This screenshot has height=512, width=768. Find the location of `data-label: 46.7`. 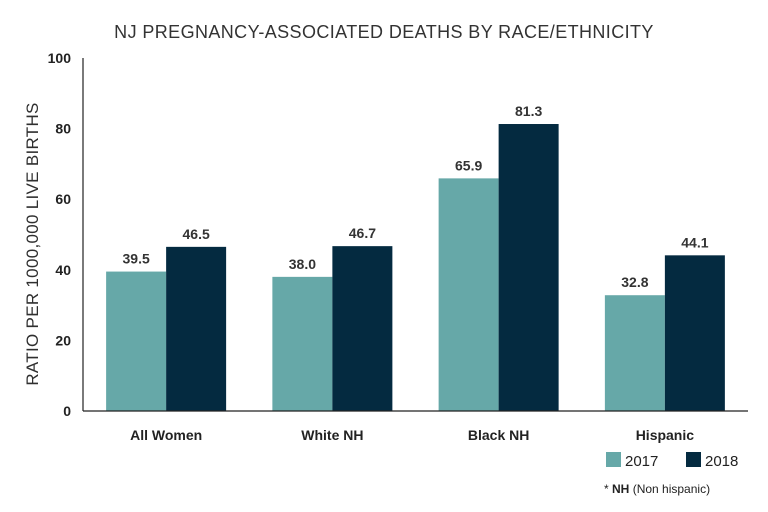

data-label: 46.7 is located at coordinates (362, 233).